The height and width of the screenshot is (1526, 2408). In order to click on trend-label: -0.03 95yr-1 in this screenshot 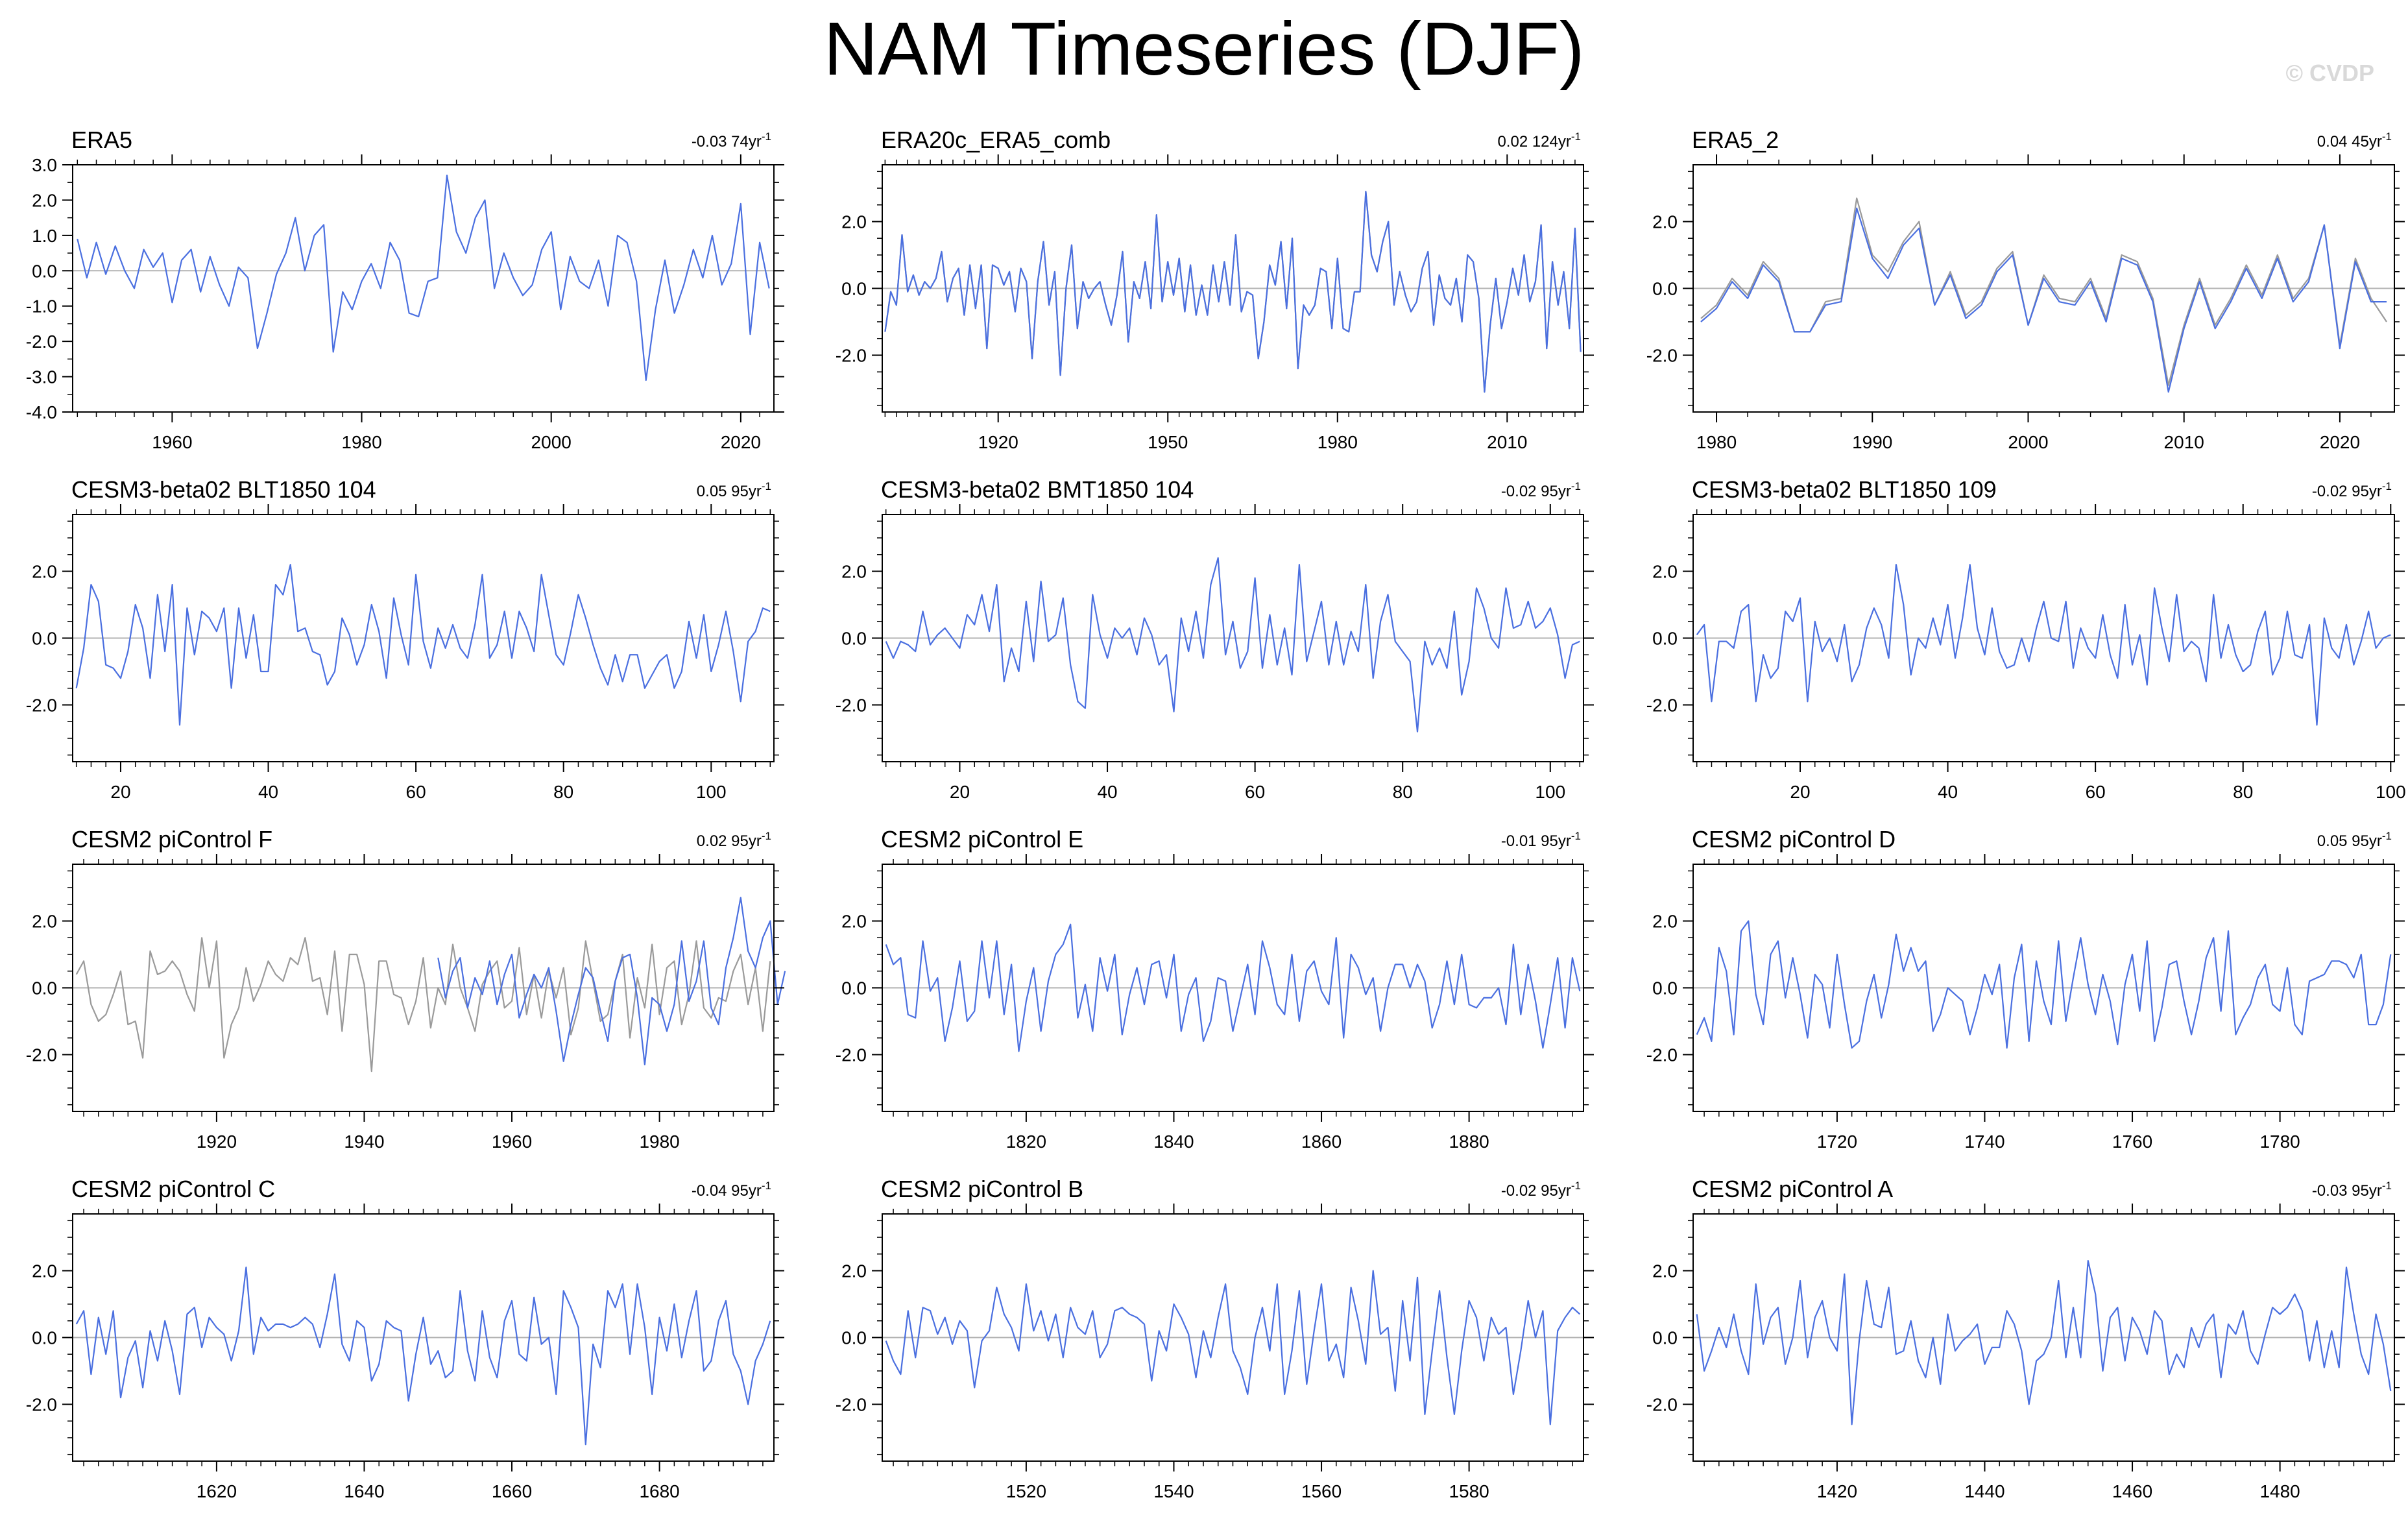, I will do `click(2352, 1190)`.